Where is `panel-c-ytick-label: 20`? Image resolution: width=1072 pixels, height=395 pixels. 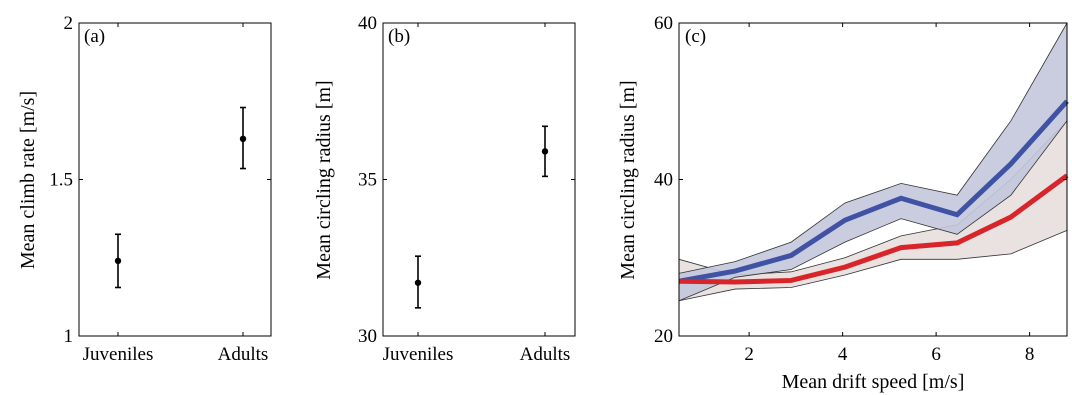 panel-c-ytick-label: 20 is located at coordinates (663, 336).